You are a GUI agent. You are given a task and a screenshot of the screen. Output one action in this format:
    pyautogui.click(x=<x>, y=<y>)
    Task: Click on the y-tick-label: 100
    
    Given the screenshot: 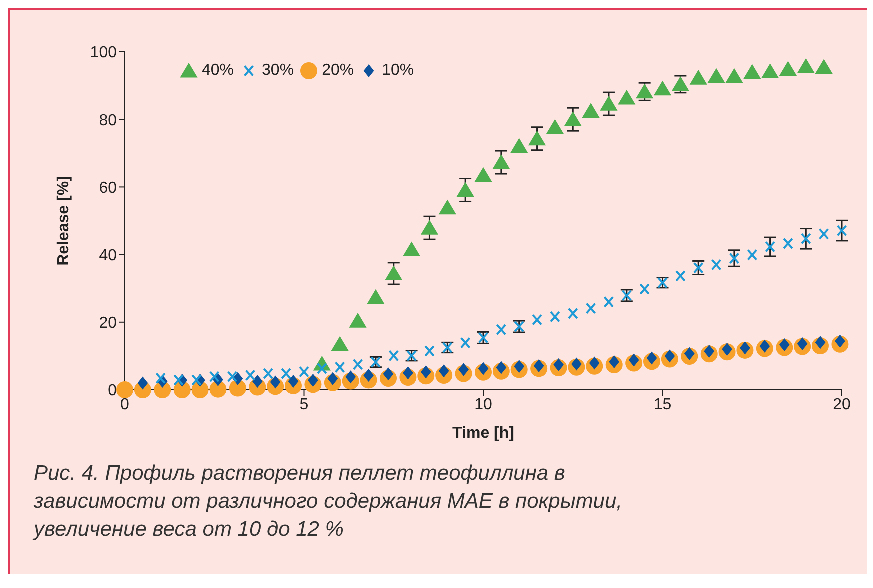 What is the action you would take?
    pyautogui.click(x=104, y=53)
    